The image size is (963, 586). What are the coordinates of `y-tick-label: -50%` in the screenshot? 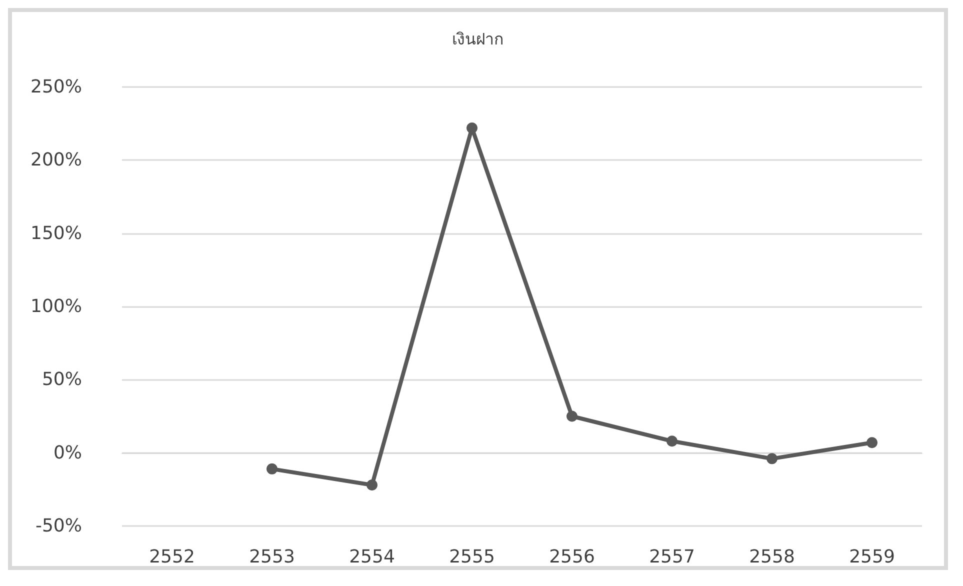 It's located at (58, 526).